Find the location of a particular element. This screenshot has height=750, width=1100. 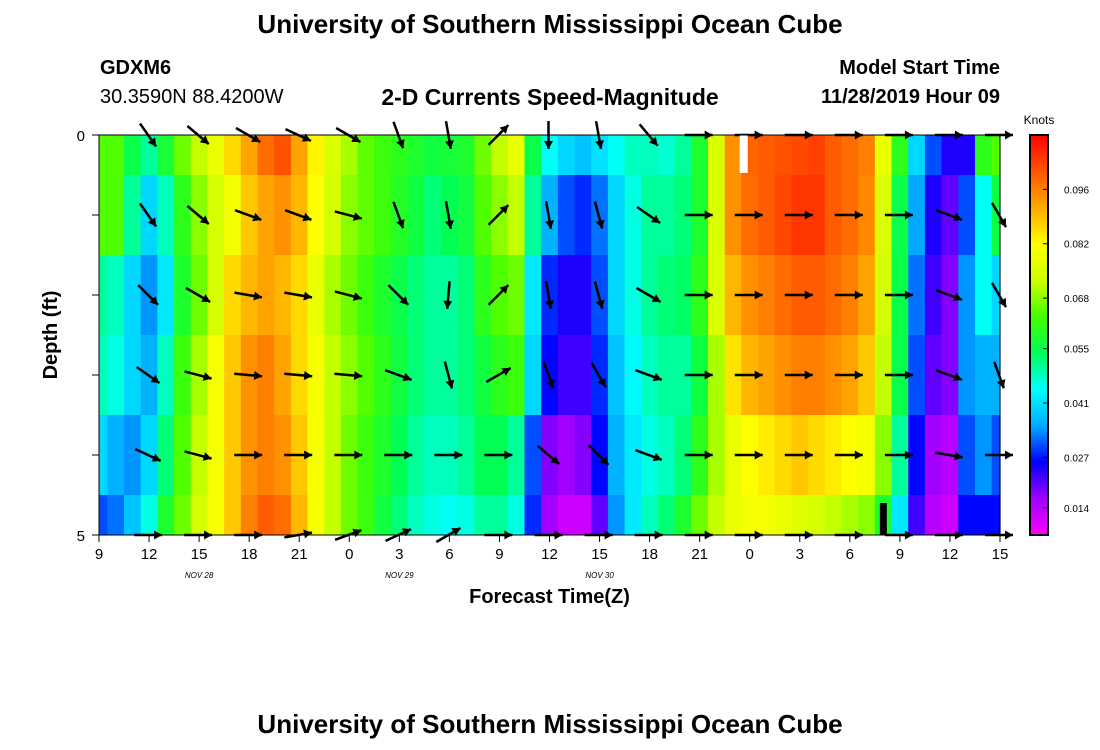

model-start-label: Model Start Time is located at coordinates (919, 68).